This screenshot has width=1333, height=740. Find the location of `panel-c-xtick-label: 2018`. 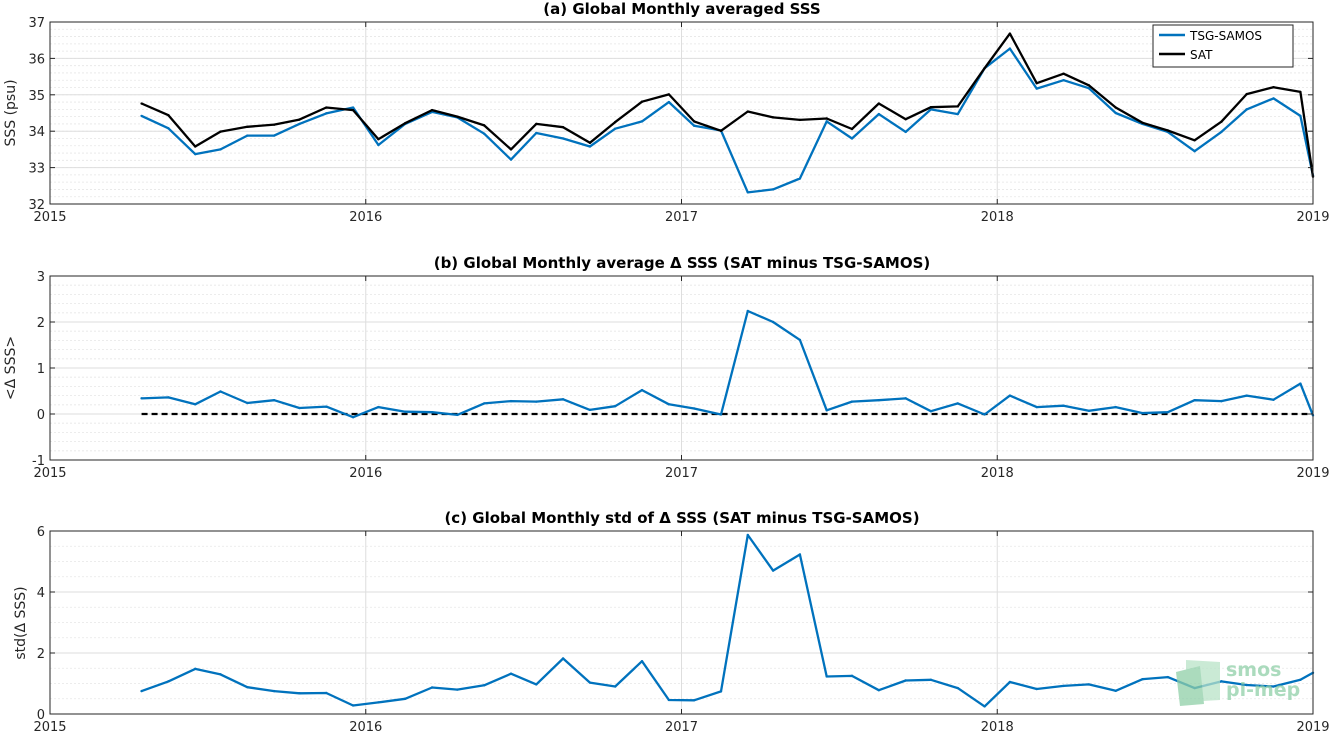

panel-c-xtick-label: 2018 is located at coordinates (997, 727).